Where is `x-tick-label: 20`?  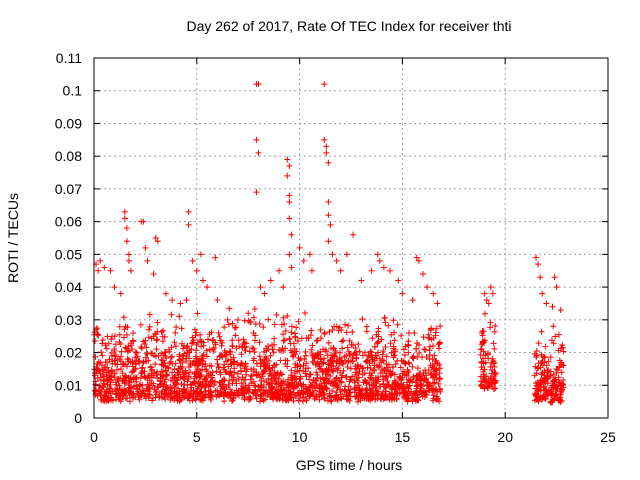
x-tick-label: 20 is located at coordinates (505, 437).